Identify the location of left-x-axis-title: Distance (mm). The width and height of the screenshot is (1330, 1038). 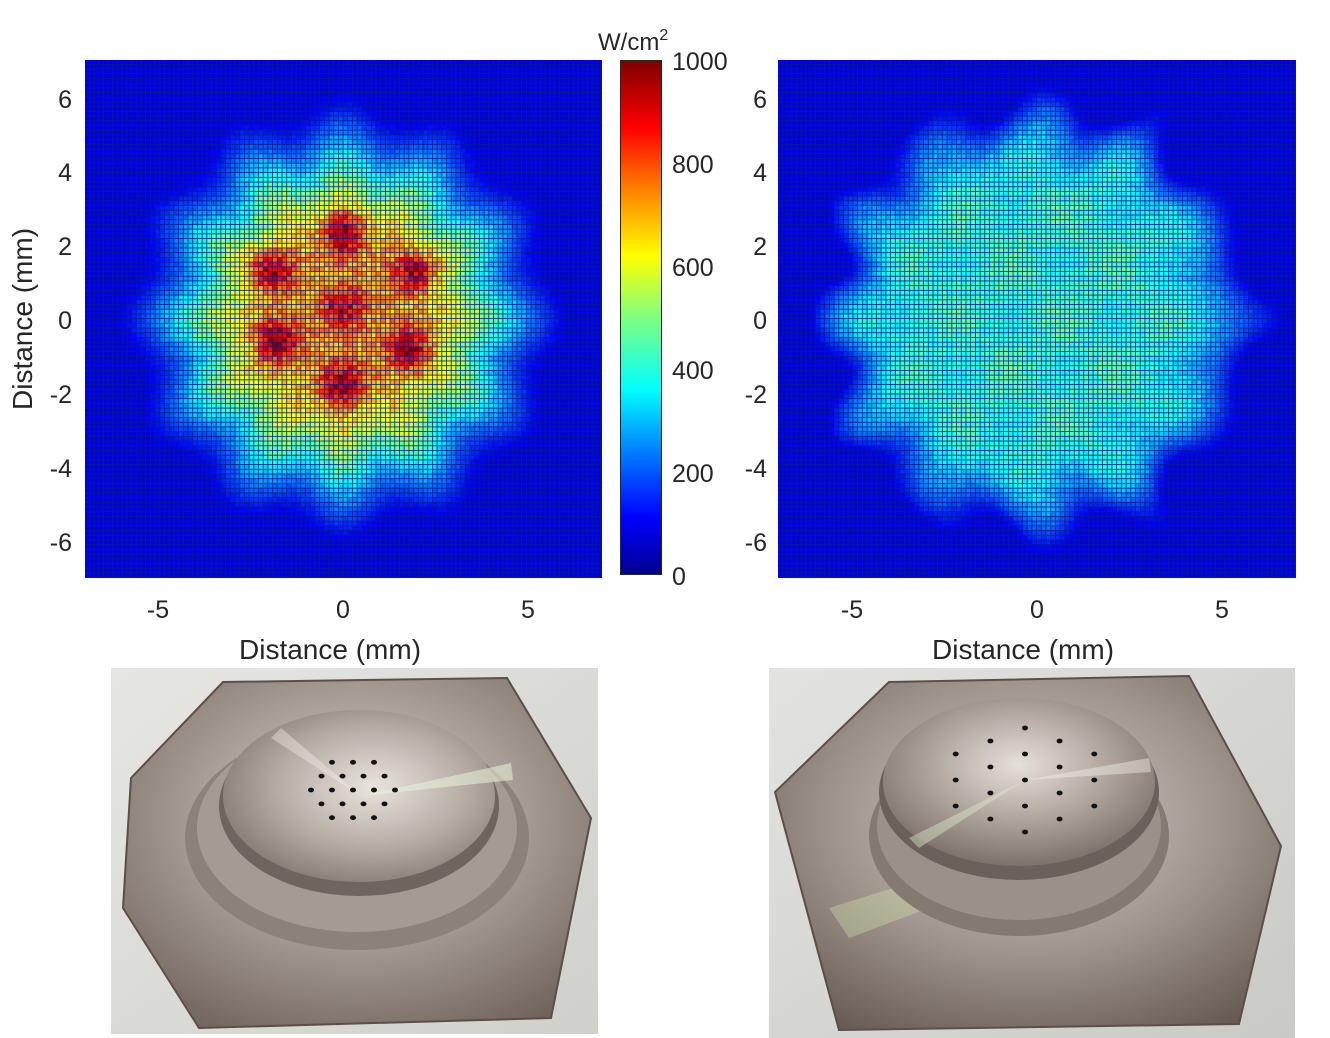
(330, 650).